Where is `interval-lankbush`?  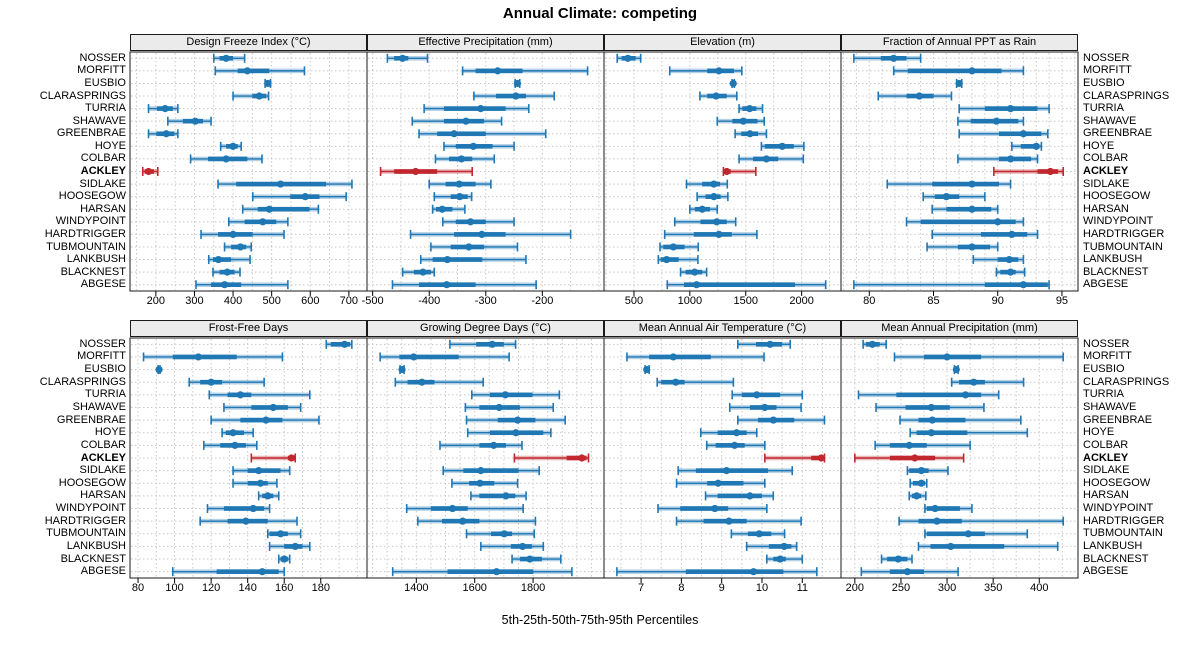 interval-lankbush is located at coordinates (512, 546).